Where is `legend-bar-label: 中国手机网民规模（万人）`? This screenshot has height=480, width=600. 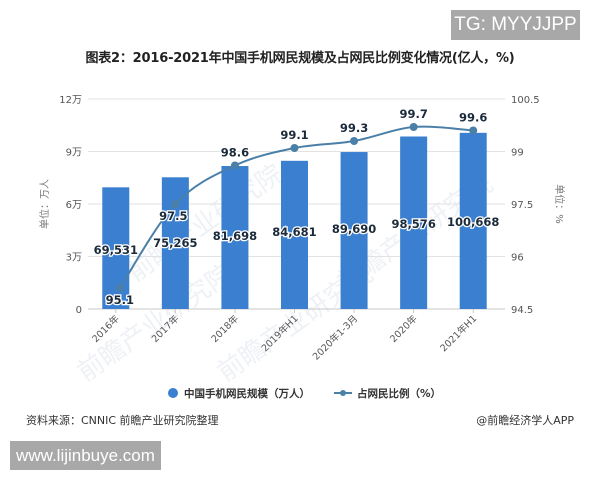
legend-bar-label: 中国手机网民规模（万人） is located at coordinates (247, 393).